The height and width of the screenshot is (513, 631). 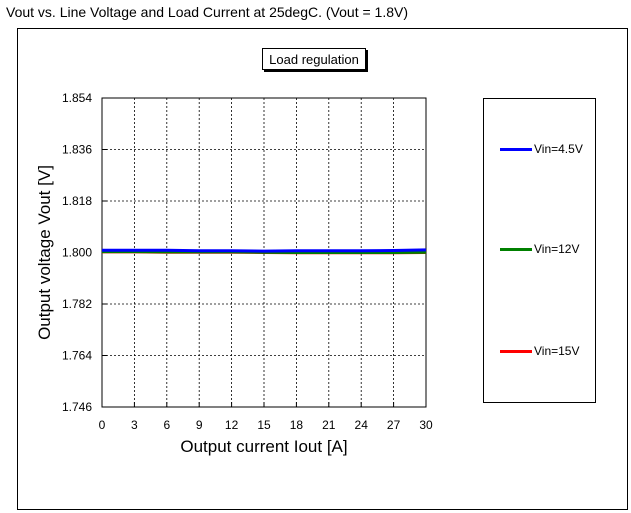 What do you see at coordinates (77, 407) in the screenshot?
I see `y-tick-label: 1.746` at bounding box center [77, 407].